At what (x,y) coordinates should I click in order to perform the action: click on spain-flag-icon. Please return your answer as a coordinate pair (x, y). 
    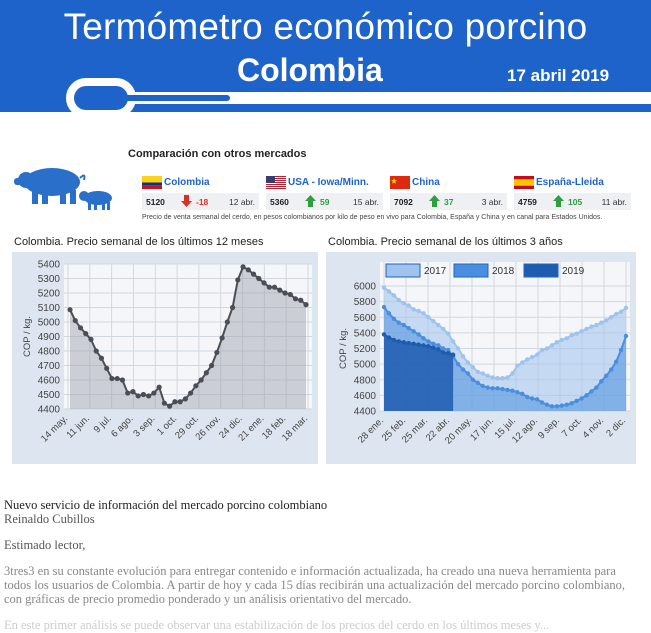
    Looking at the image, I should click on (524, 182).